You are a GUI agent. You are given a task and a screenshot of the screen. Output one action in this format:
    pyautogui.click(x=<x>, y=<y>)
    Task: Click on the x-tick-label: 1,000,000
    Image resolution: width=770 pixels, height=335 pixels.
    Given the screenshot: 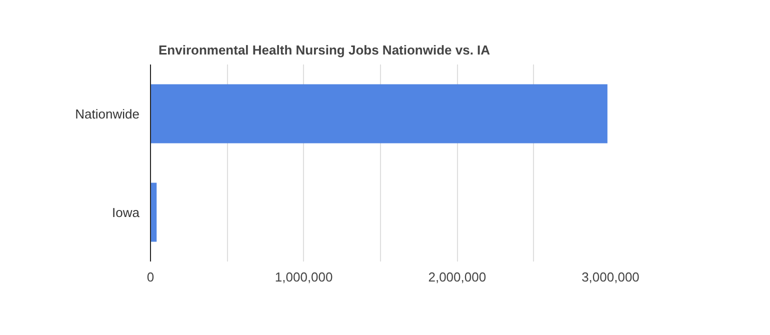 What is the action you would take?
    pyautogui.click(x=303, y=277)
    